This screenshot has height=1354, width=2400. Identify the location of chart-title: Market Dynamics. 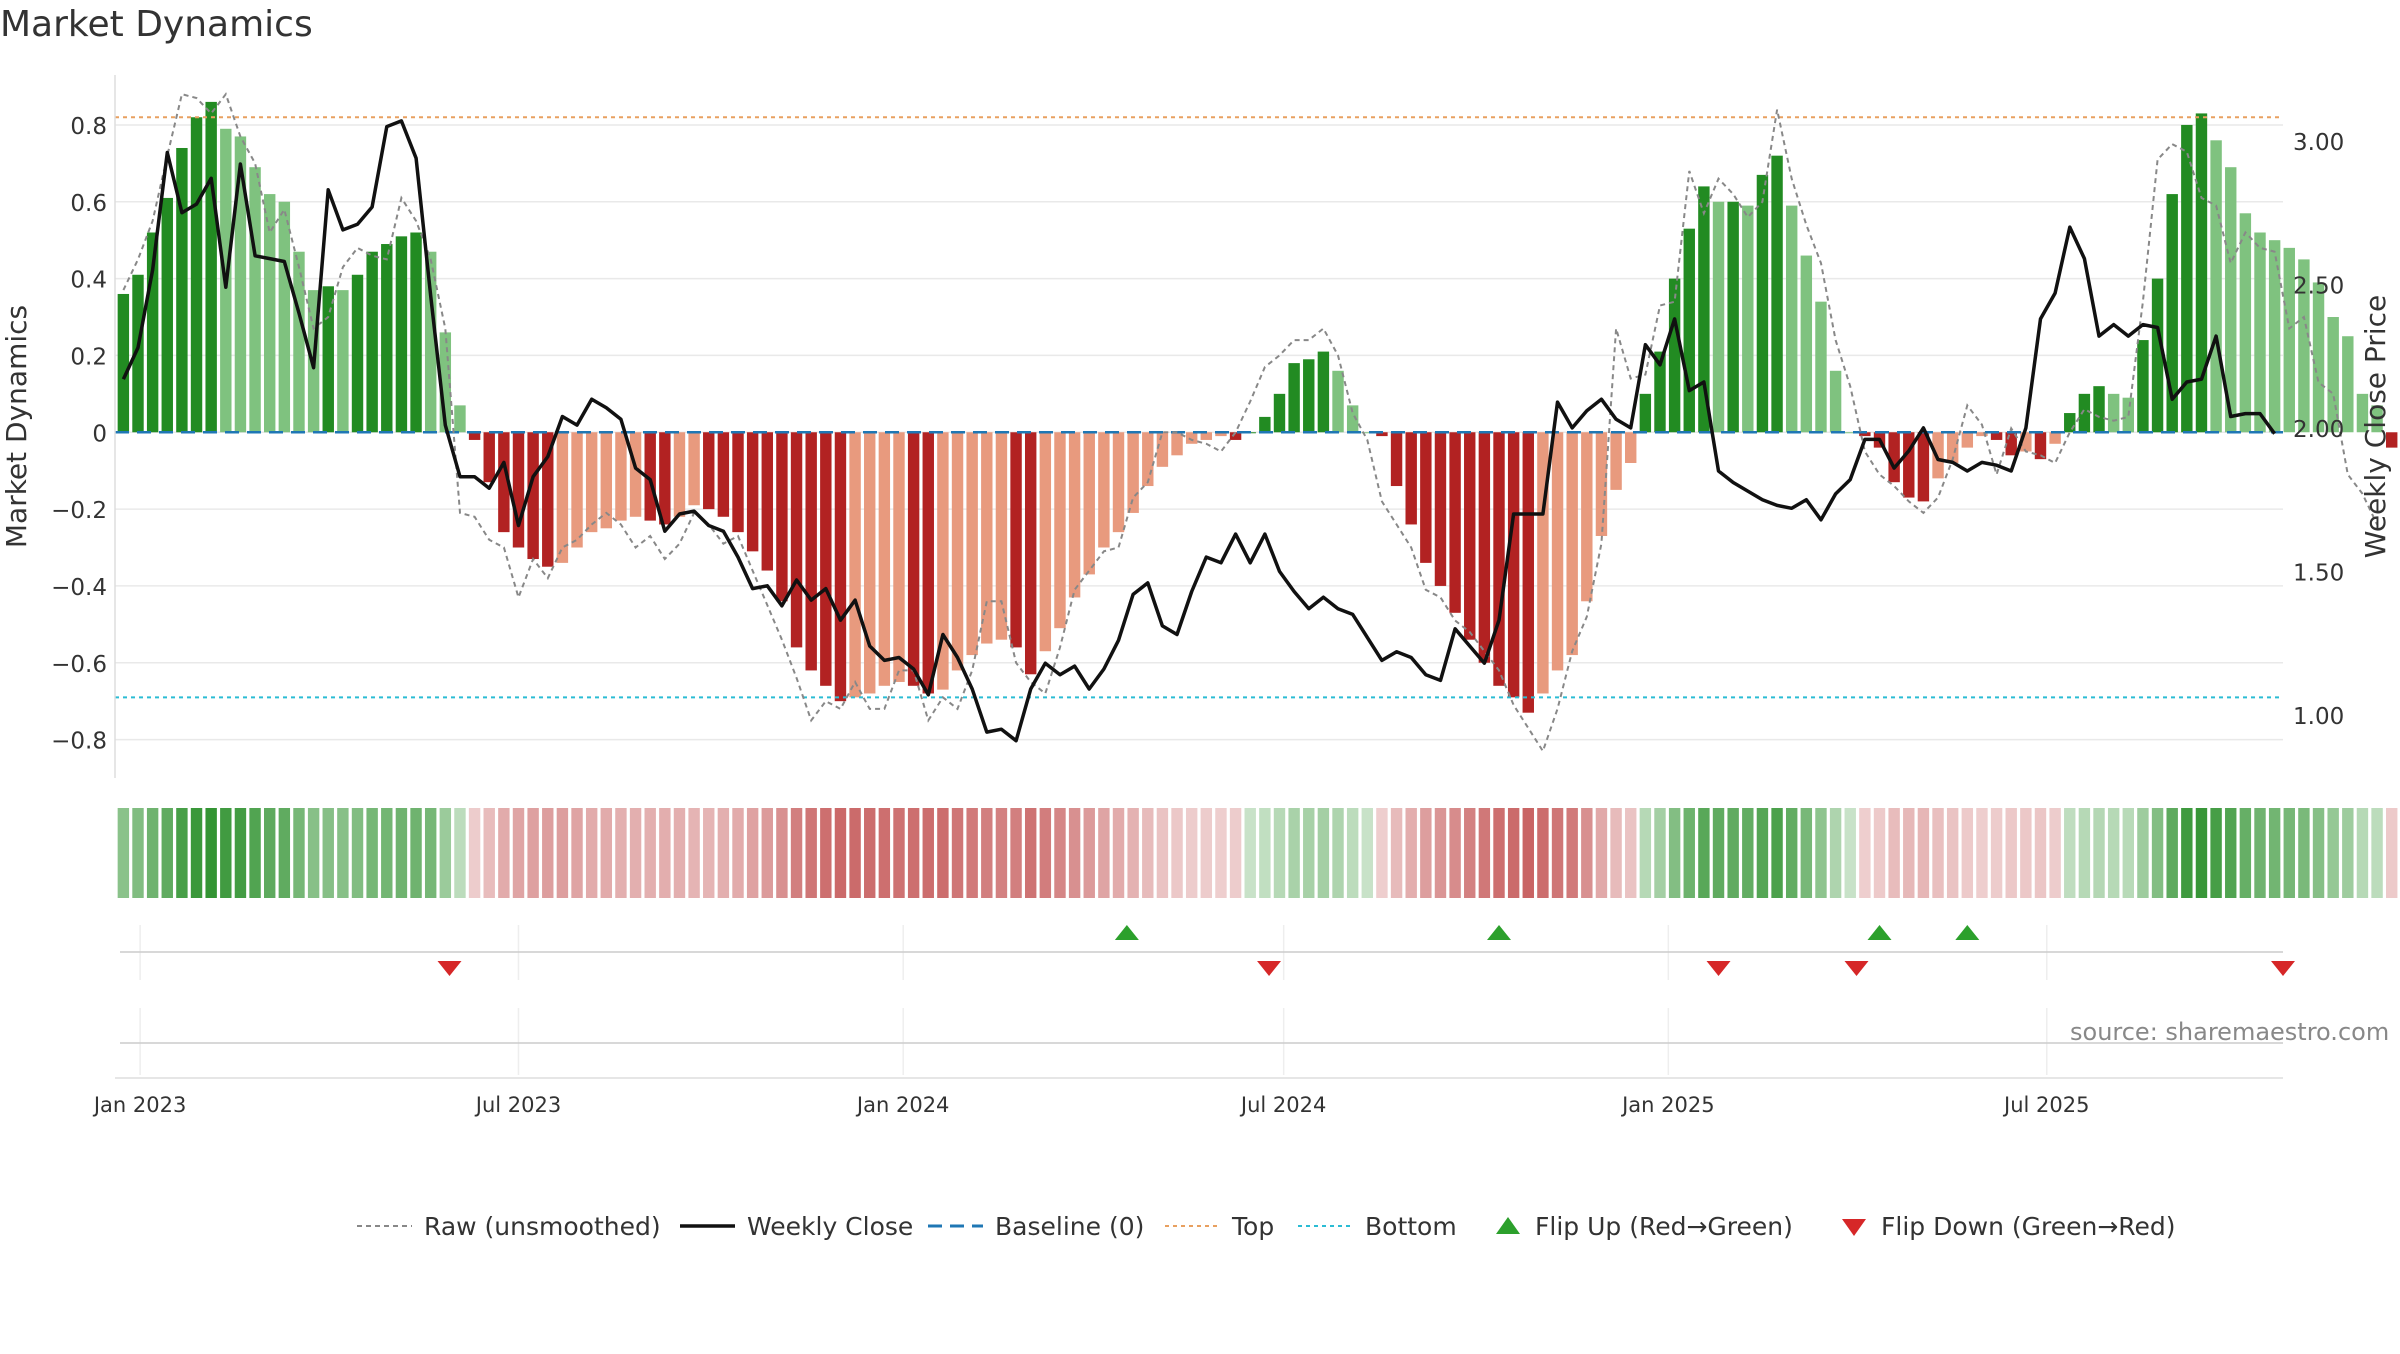
(156, 24).